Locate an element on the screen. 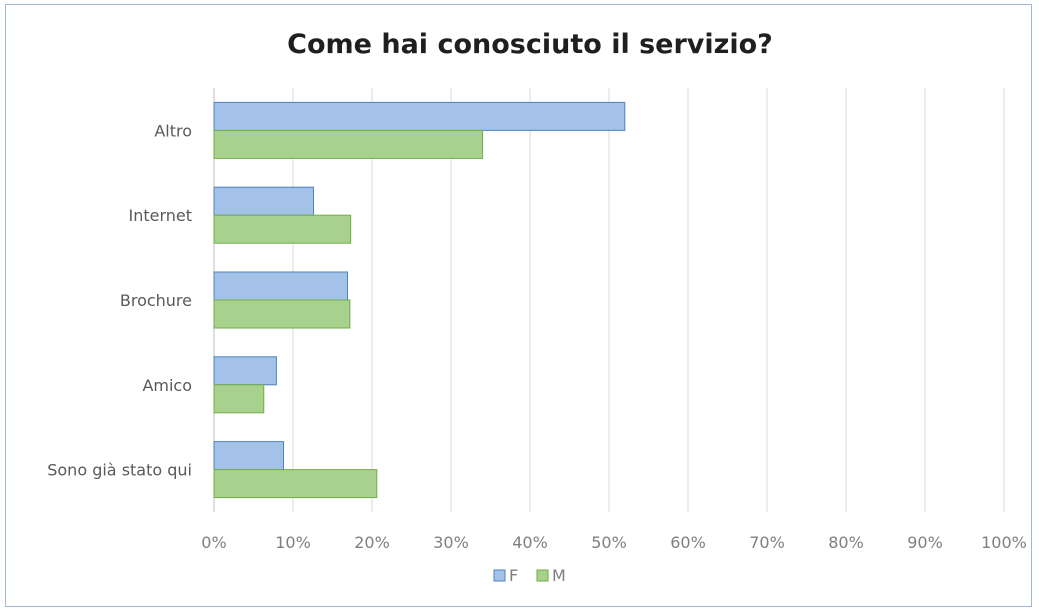  category-label: Internet is located at coordinates (160, 215).